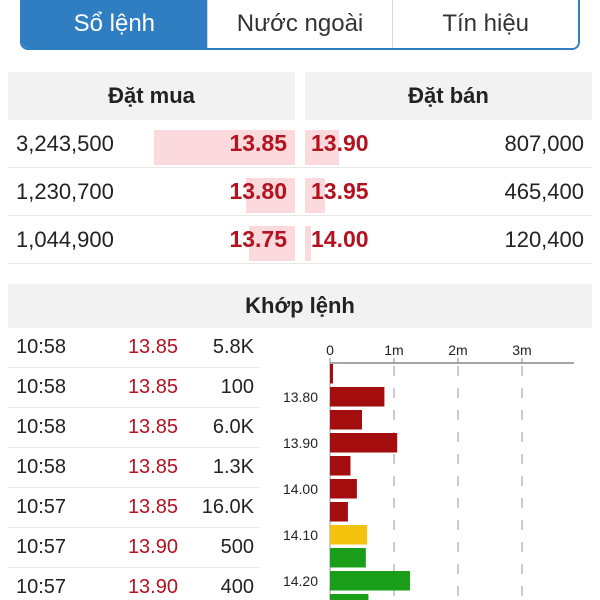  I want to click on trade-volume: 400, so click(237, 587).